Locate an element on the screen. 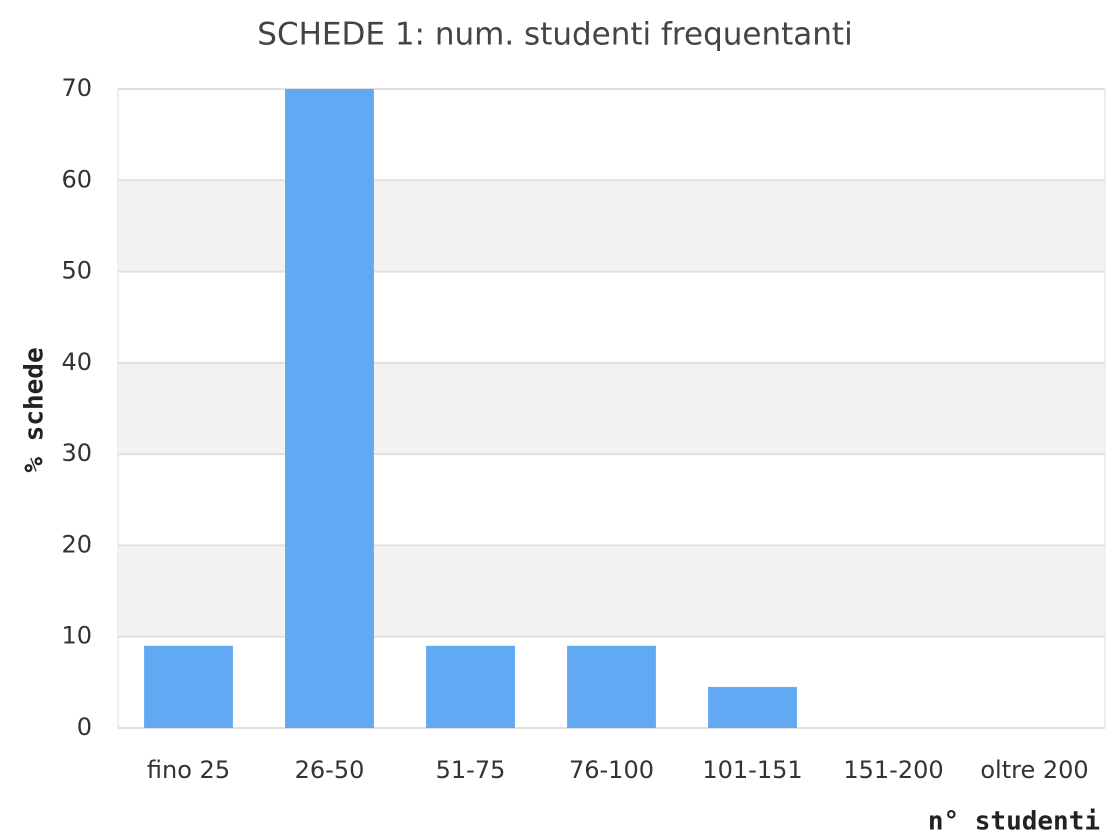  x-tick-label: 51-75 is located at coordinates (471, 770).